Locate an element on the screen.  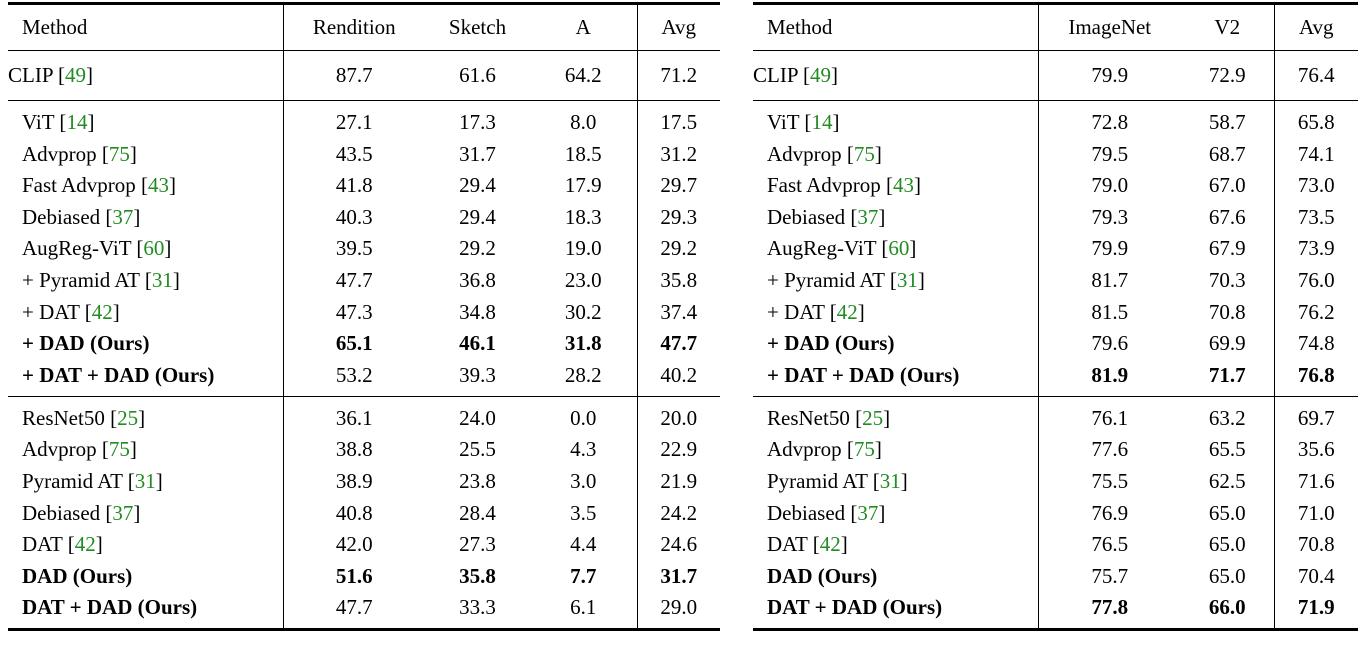
value-cell: 30.2 is located at coordinates (583, 311).